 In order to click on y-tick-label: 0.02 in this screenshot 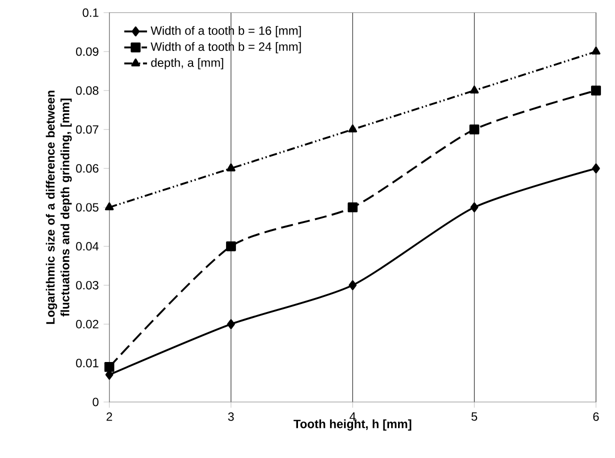, I will do `click(87, 324)`.